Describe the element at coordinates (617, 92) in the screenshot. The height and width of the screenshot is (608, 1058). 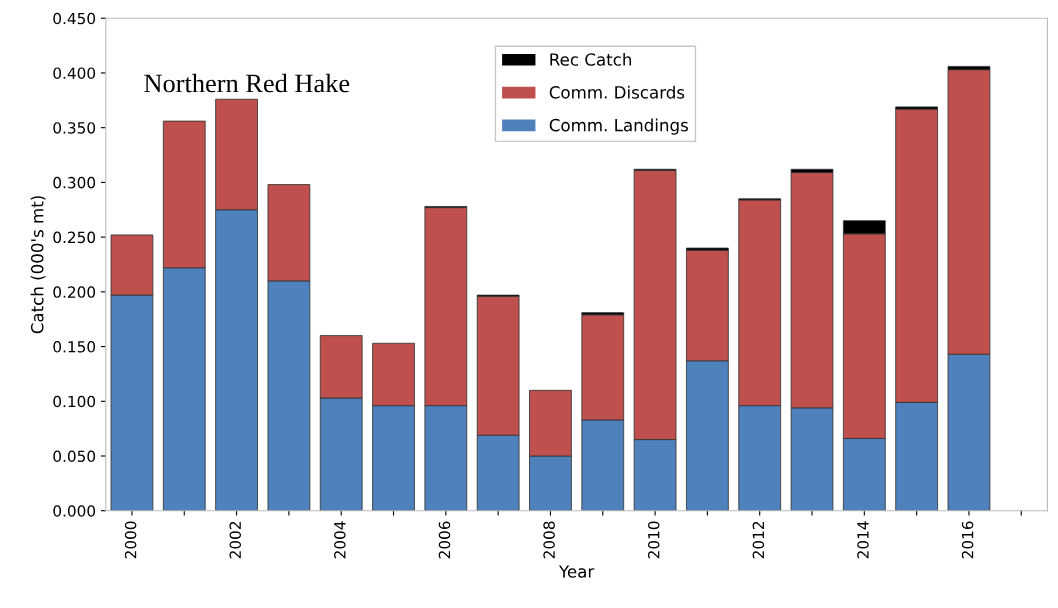
I see `legend-label: Comm. Discards` at that location.